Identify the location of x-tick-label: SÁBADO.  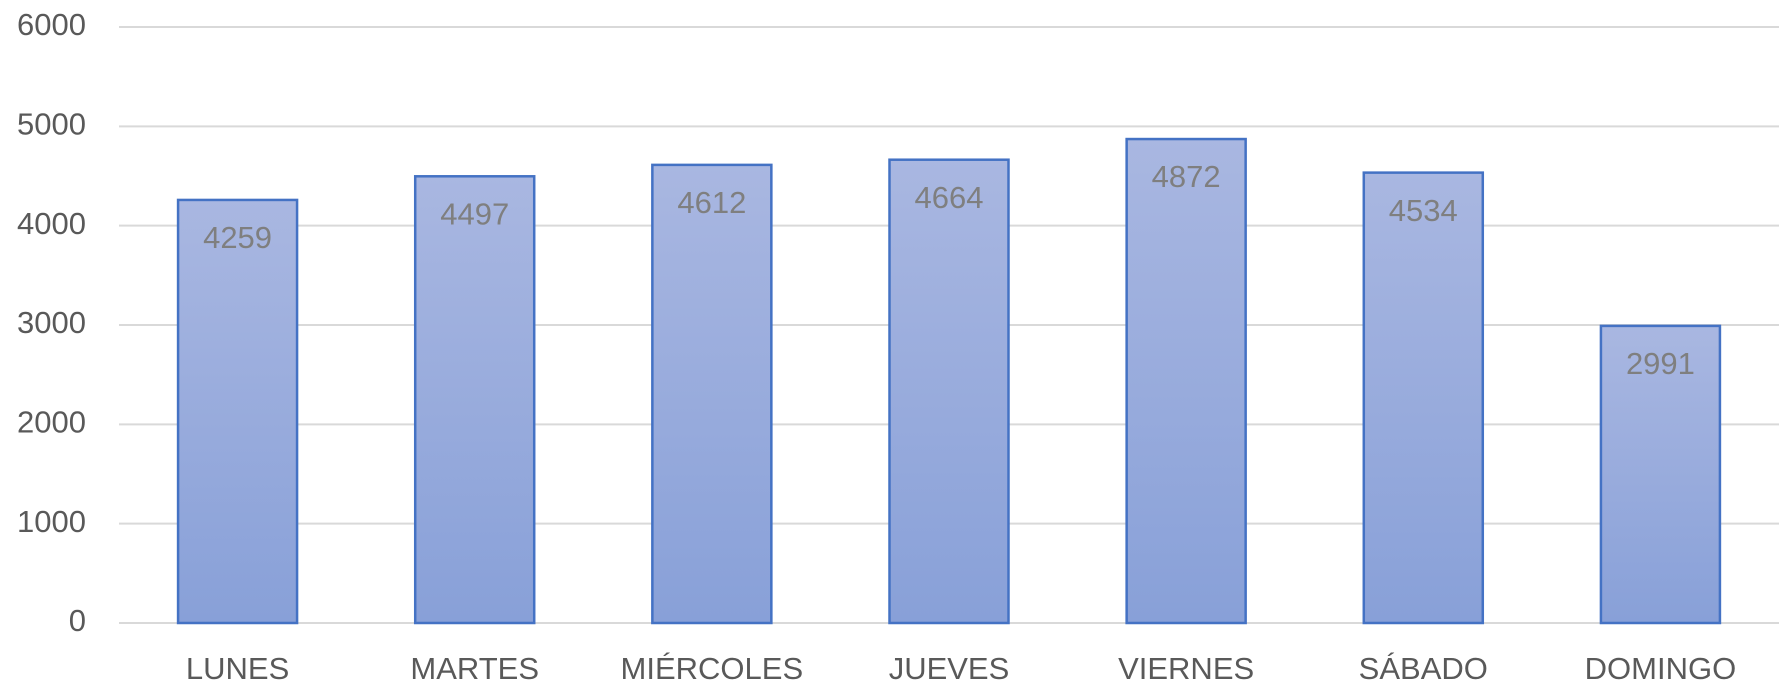
(1423, 668).